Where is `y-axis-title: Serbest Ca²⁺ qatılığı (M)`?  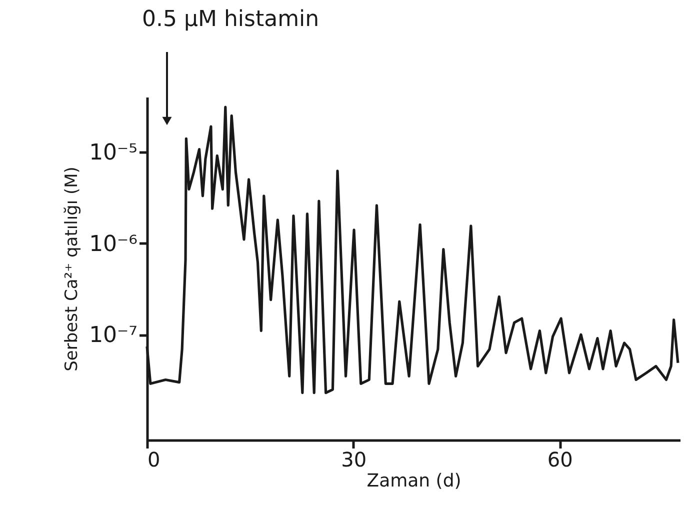 y-axis-title: Serbest Ca²⁺ qatılığı (M) is located at coordinates (72, 269).